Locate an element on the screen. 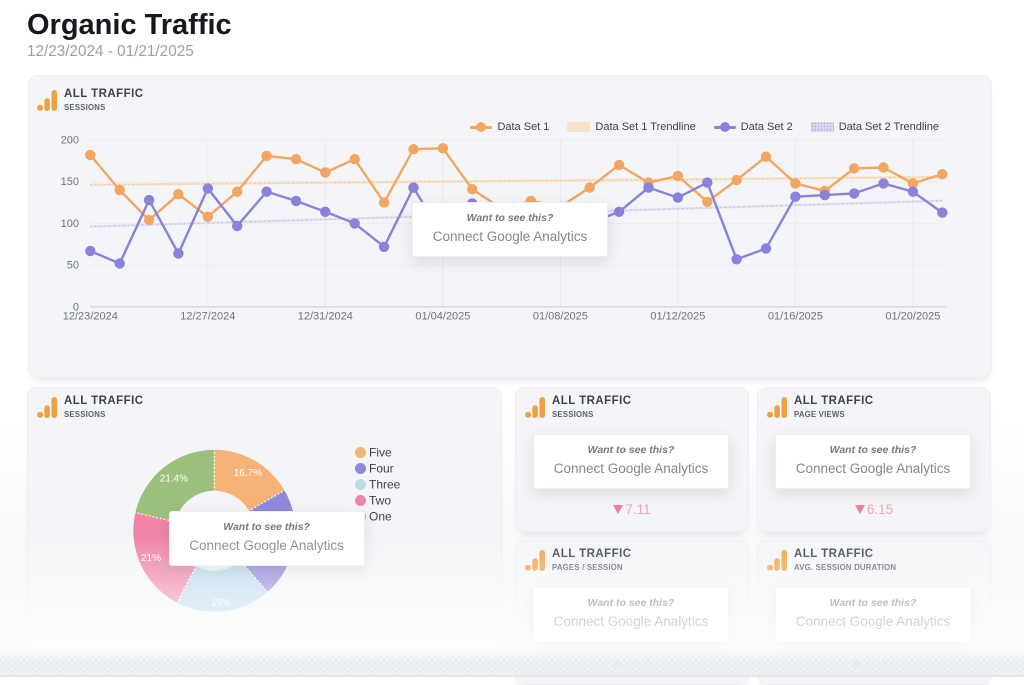  svg-text: 21.4% is located at coordinates (174, 479).